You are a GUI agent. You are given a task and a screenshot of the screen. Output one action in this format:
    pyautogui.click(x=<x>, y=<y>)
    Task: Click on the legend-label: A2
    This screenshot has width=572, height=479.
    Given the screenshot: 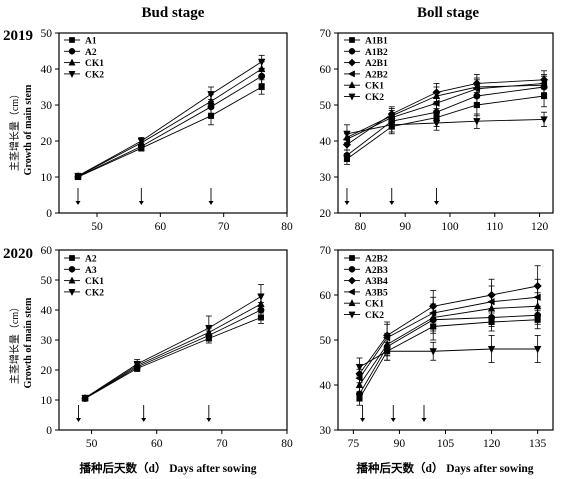 What is the action you would take?
    pyautogui.click(x=91, y=53)
    